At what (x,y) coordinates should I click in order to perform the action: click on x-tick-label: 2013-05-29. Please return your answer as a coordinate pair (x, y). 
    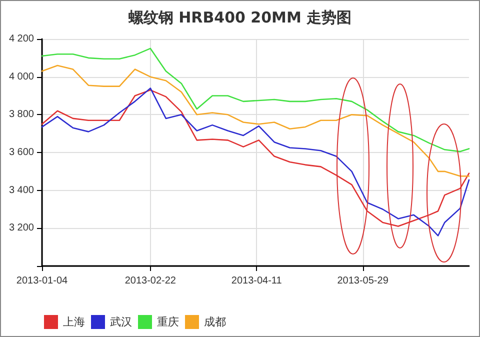
    Looking at the image, I should click on (363, 281).